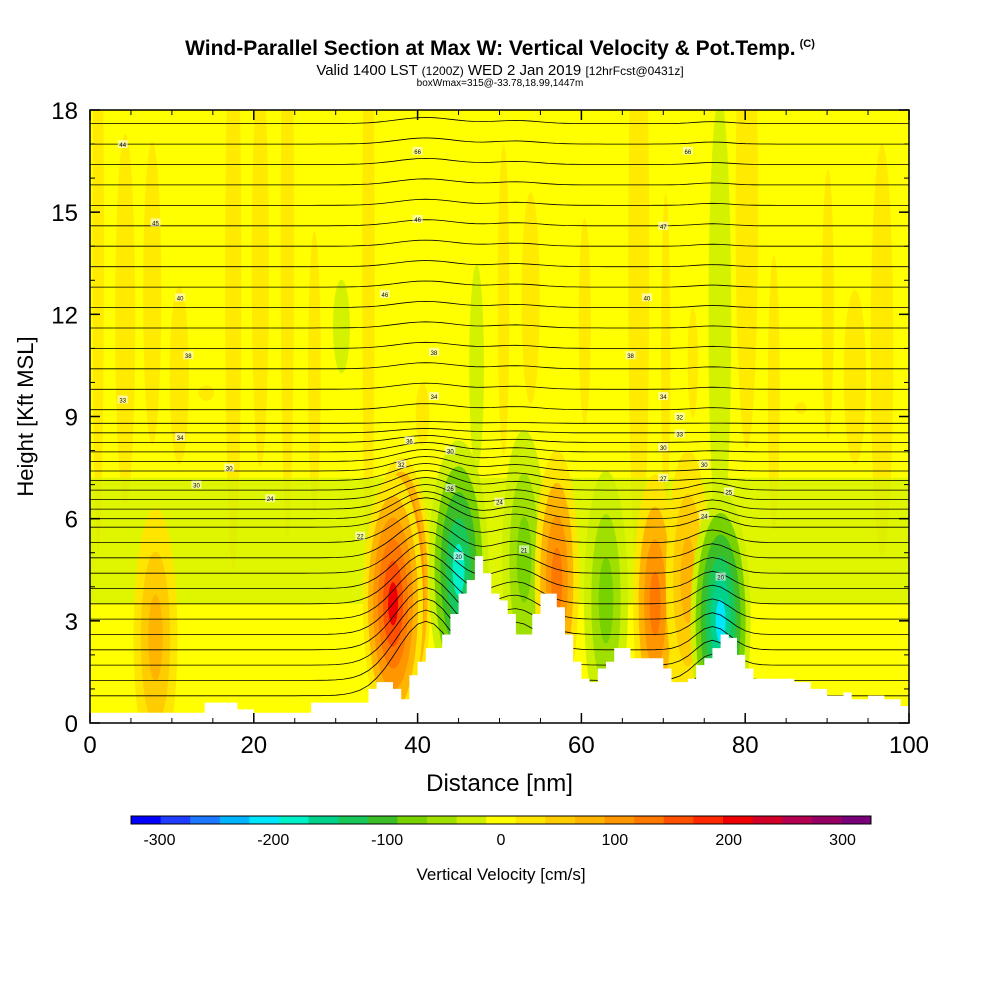 The width and height of the screenshot is (1000, 1000). Describe the element at coordinates (501, 820) in the screenshot. I see `colorbar-frame` at that location.